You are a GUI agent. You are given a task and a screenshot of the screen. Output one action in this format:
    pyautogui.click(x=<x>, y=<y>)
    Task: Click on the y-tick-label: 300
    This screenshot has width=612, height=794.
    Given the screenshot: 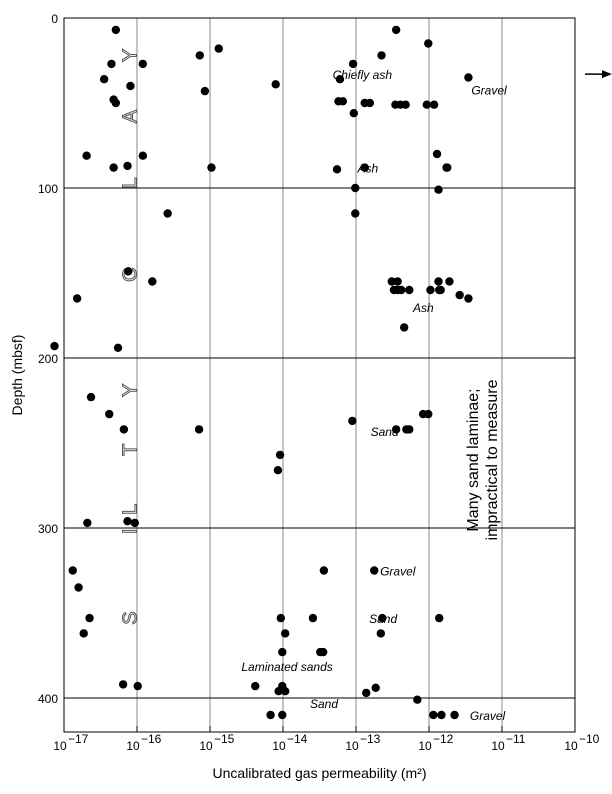 What is the action you would take?
    pyautogui.click(x=48, y=529)
    